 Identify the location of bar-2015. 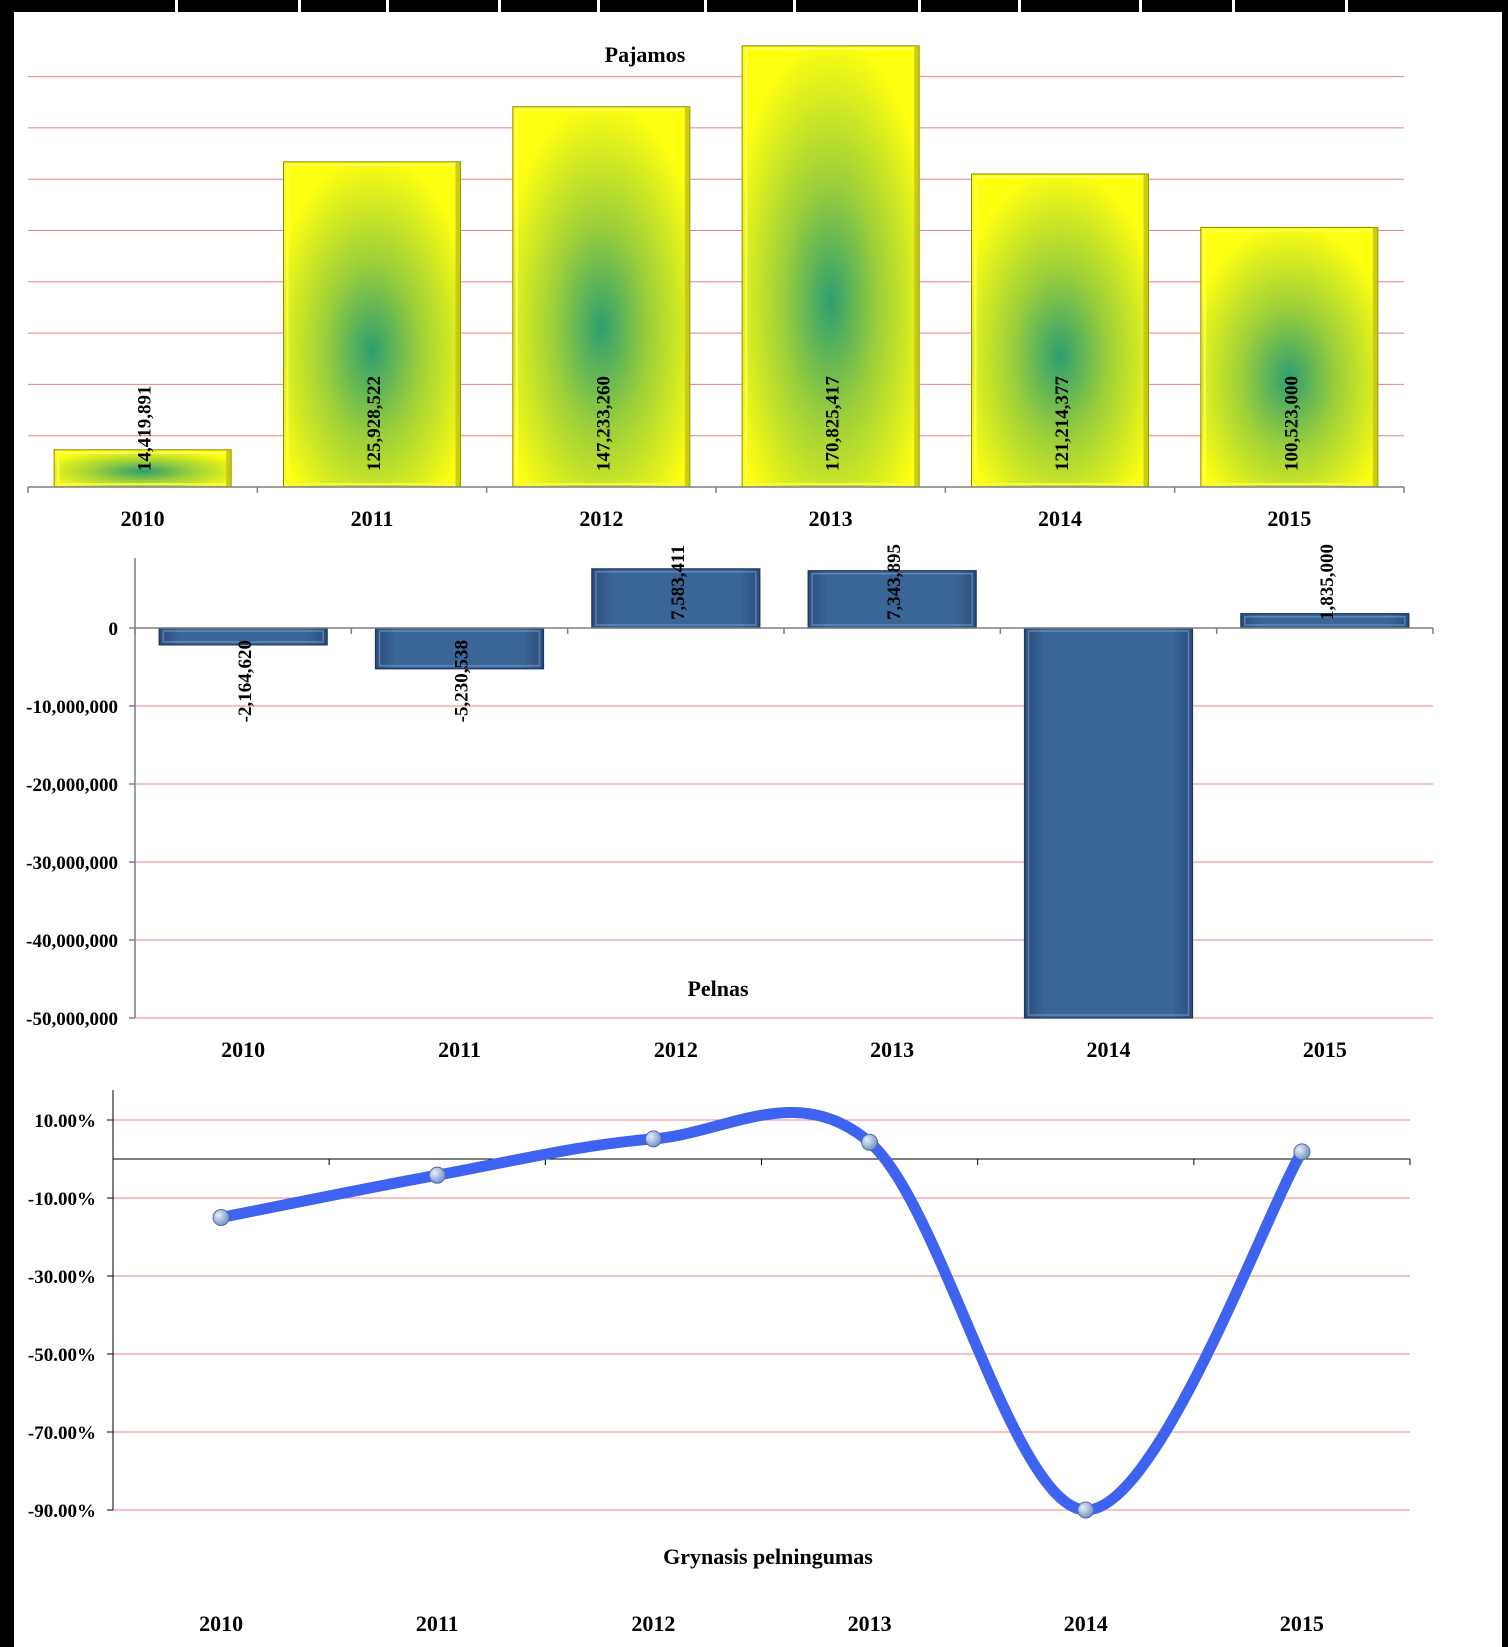
(1289, 357).